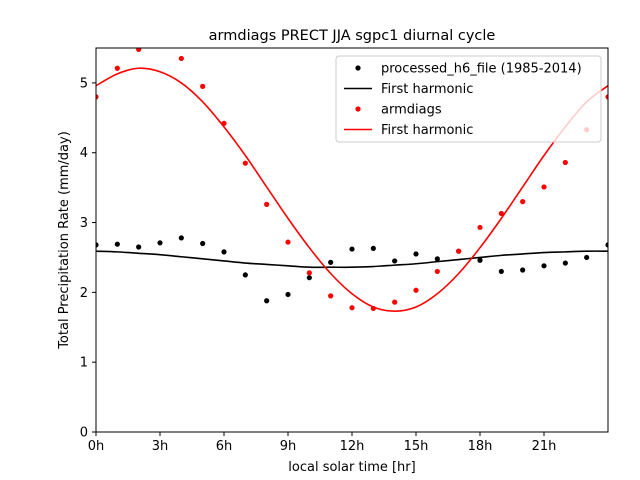 The height and width of the screenshot is (480, 640). What do you see at coordinates (84, 363) in the screenshot?
I see `y-tick-label: 1` at bounding box center [84, 363].